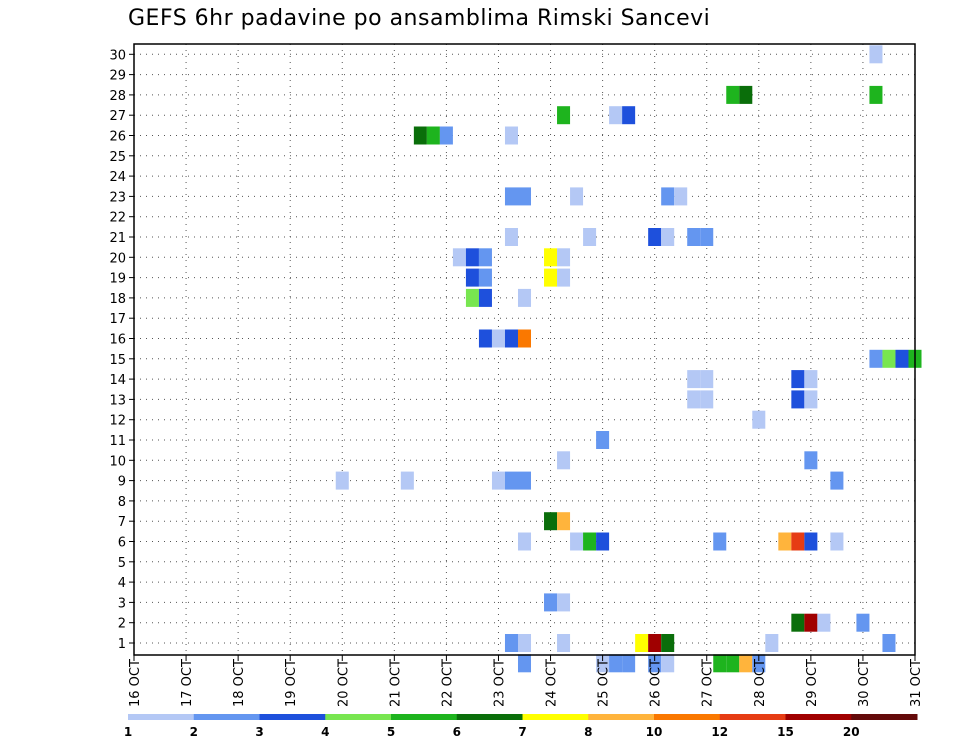 The width and height of the screenshot is (960, 742). What do you see at coordinates (656, 683) in the screenshot?
I see `x-tick-label: 26 OCT` at bounding box center [656, 683].